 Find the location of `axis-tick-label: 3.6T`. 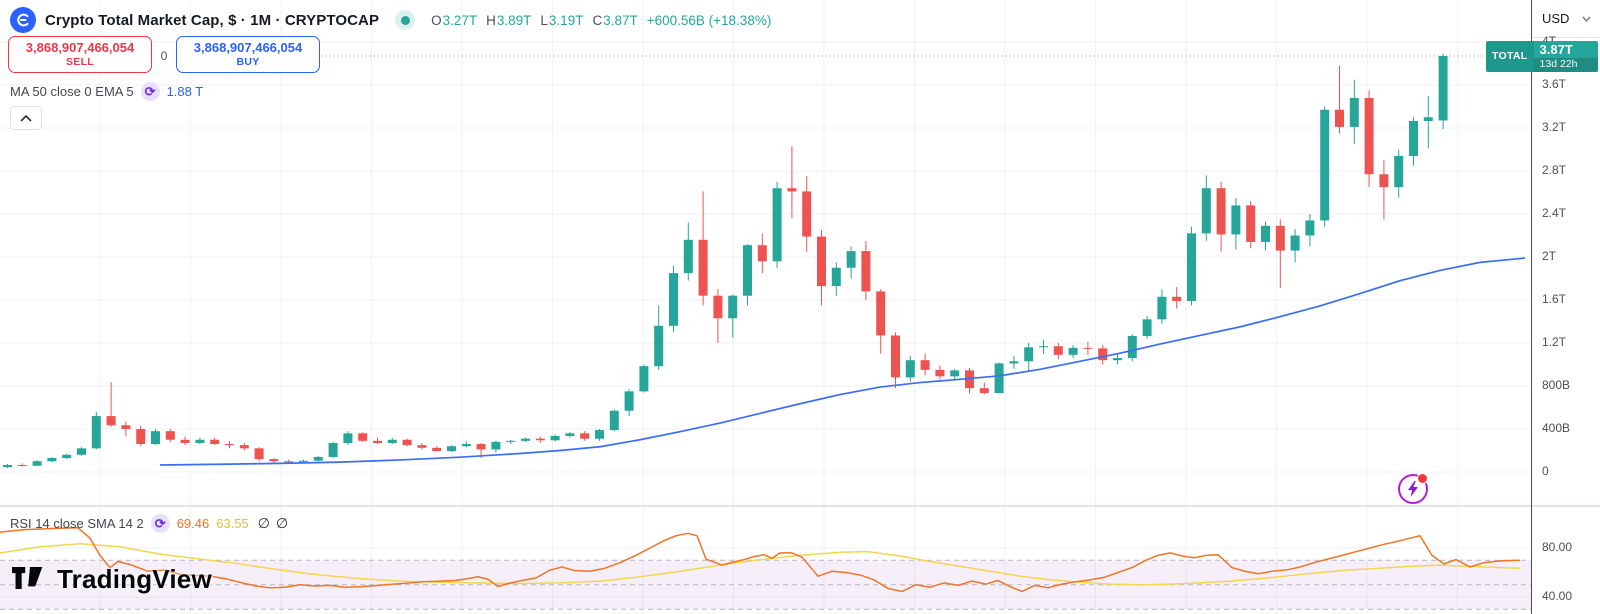

axis-tick-label: 3.6T is located at coordinates (1554, 84).